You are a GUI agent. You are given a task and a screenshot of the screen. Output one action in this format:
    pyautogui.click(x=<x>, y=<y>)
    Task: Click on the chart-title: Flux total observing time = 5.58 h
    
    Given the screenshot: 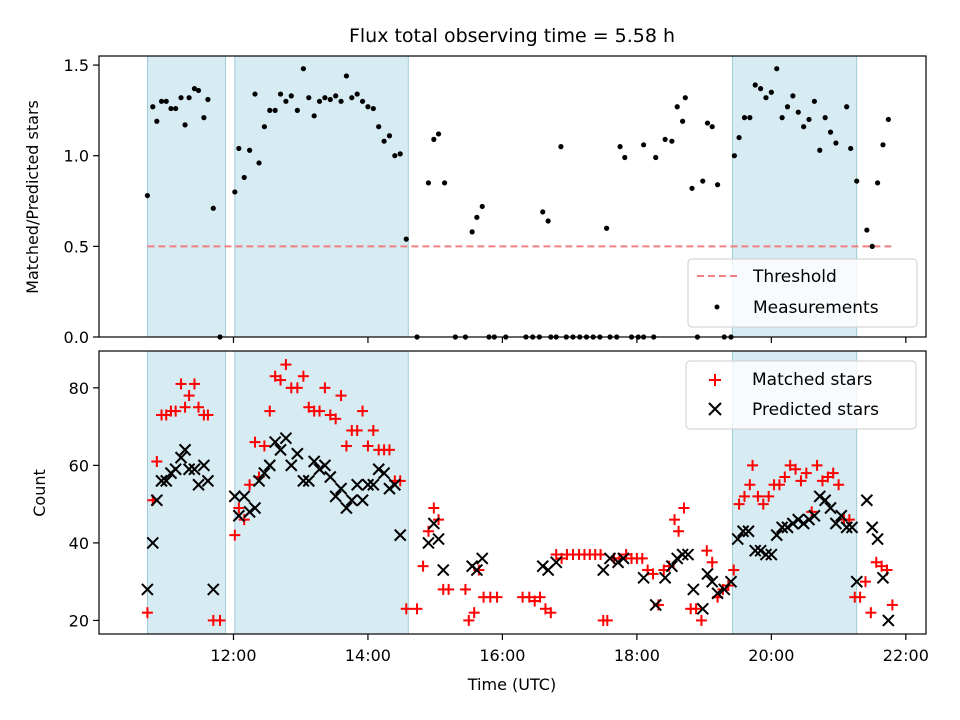 What is the action you would take?
    pyautogui.click(x=512, y=36)
    